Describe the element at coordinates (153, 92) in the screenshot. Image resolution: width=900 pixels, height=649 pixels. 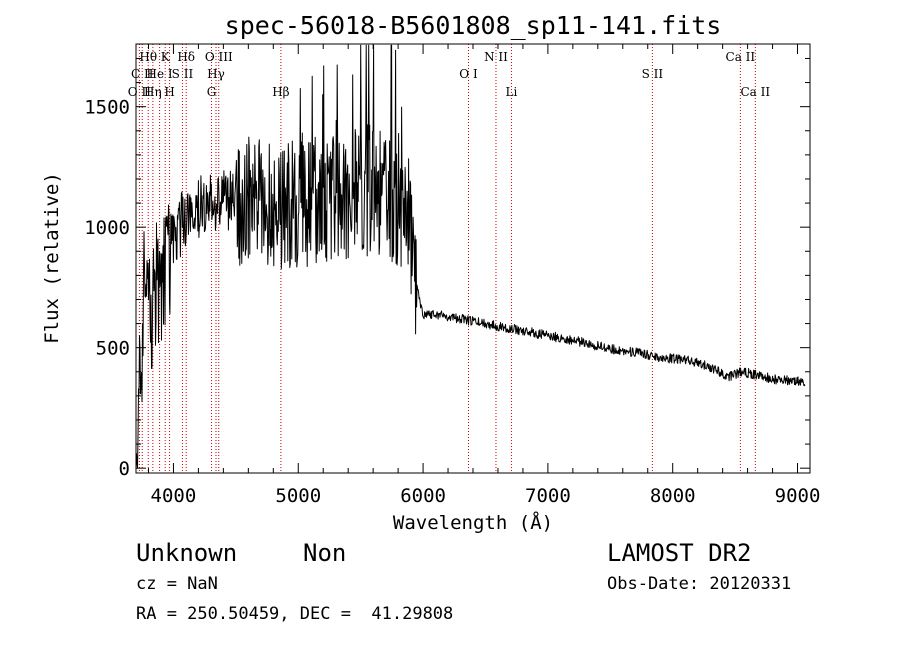
I see `spectral-line-label: Hη` at that location.